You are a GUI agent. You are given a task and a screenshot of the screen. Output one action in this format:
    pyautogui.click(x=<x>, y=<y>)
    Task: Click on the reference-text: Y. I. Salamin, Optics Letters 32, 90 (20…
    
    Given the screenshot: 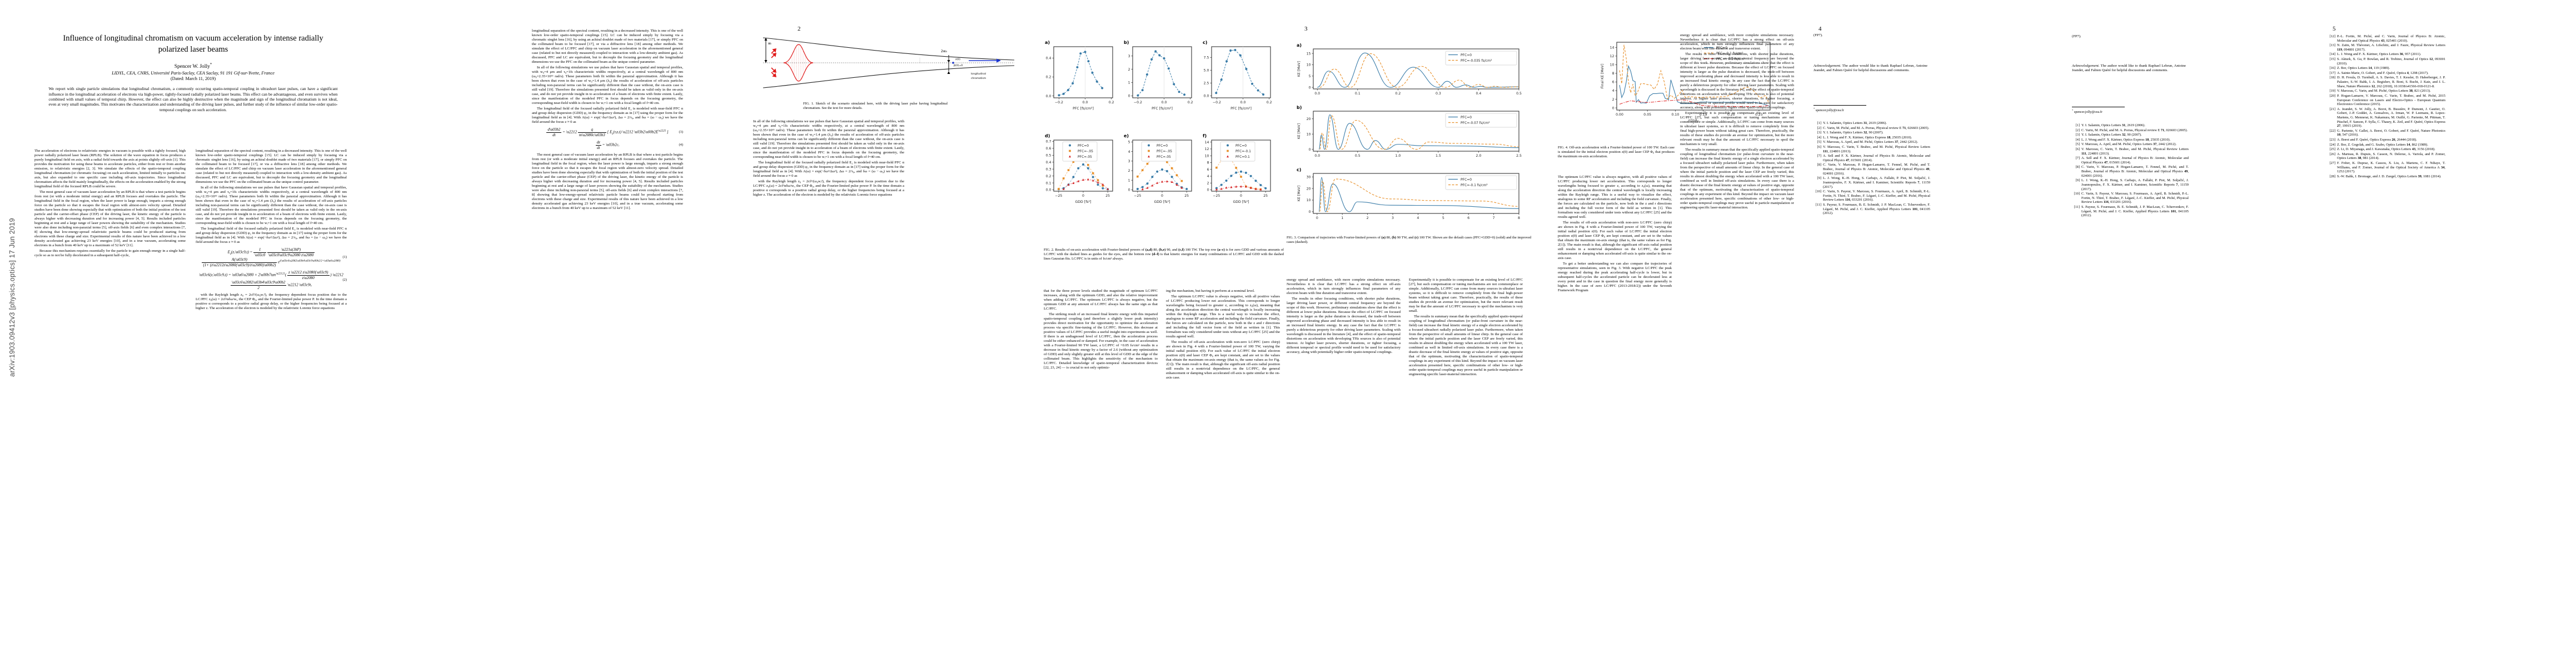 What is the action you would take?
    pyautogui.click(x=1853, y=133)
    